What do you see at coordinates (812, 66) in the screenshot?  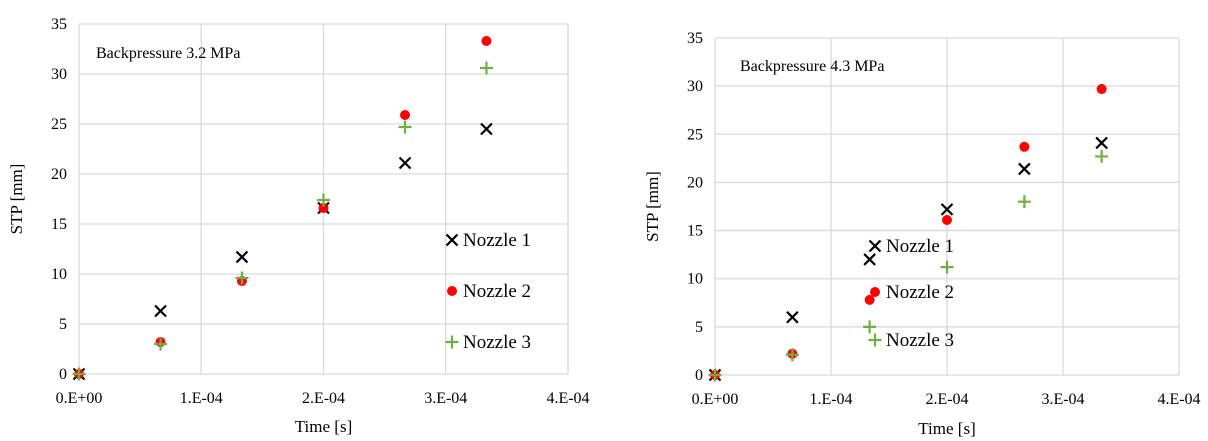 I see `backpressure-annotation: Backpressure 4.3 MPa` at bounding box center [812, 66].